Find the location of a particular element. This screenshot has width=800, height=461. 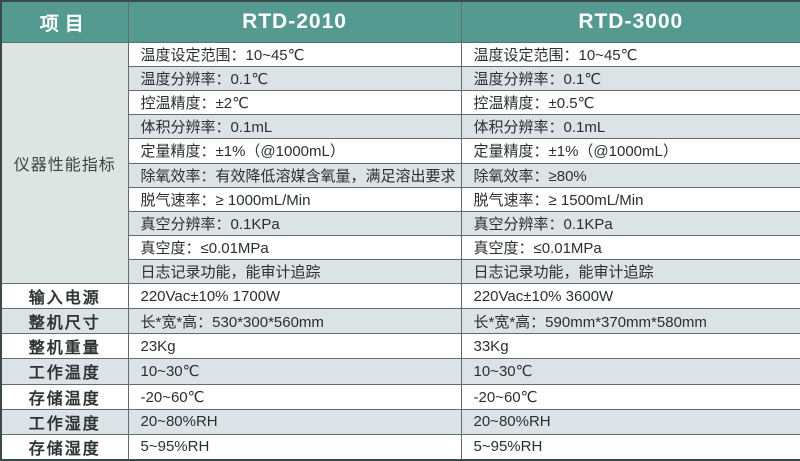

header-model-rtd2010: RTD-2010 is located at coordinates (294, 21).